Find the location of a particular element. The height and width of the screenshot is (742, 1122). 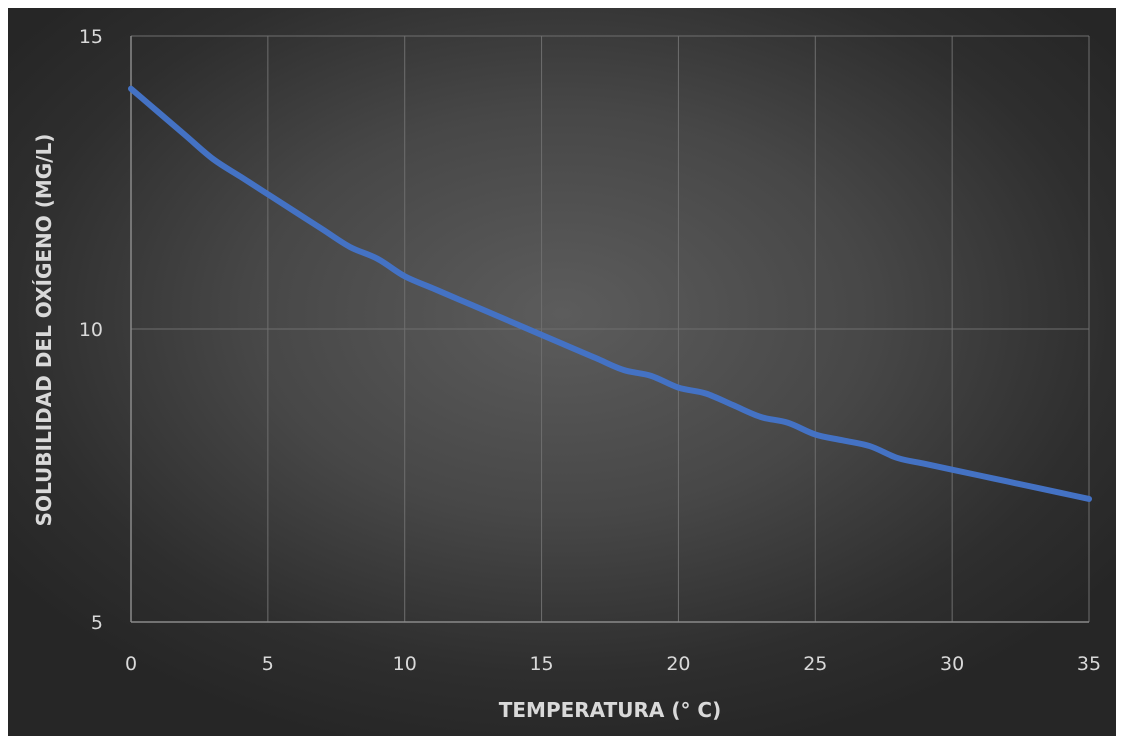

y-tick-label-15: 15 is located at coordinates (91, 37).